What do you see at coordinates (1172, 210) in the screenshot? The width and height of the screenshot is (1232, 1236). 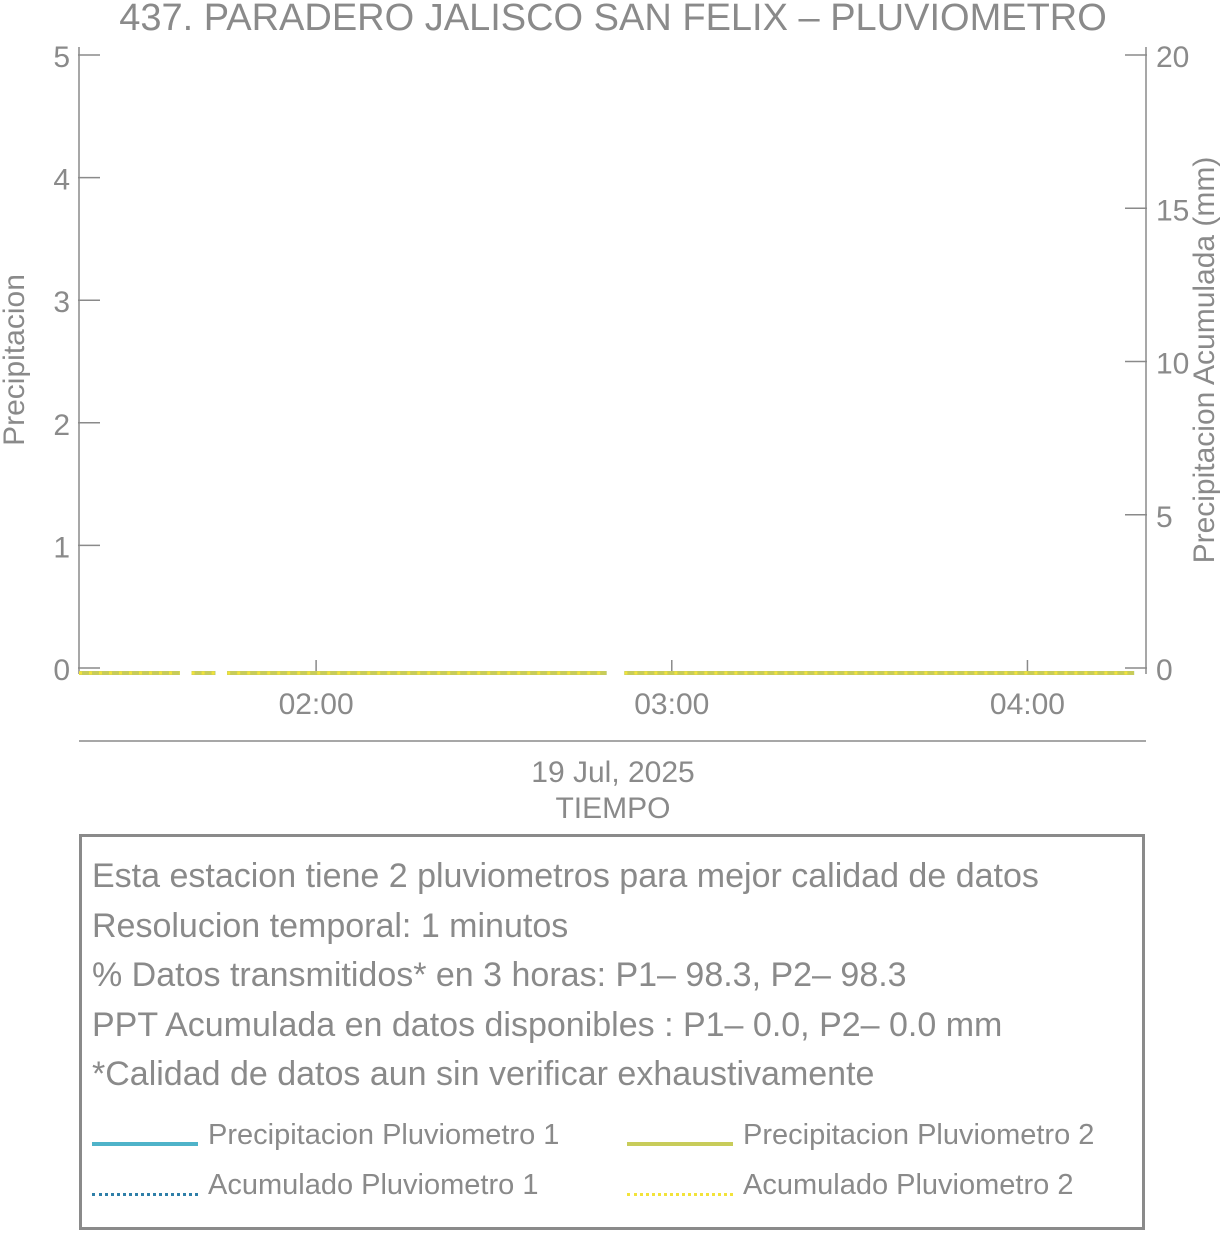 I see `y-right-tick-label: 15` at bounding box center [1172, 210].